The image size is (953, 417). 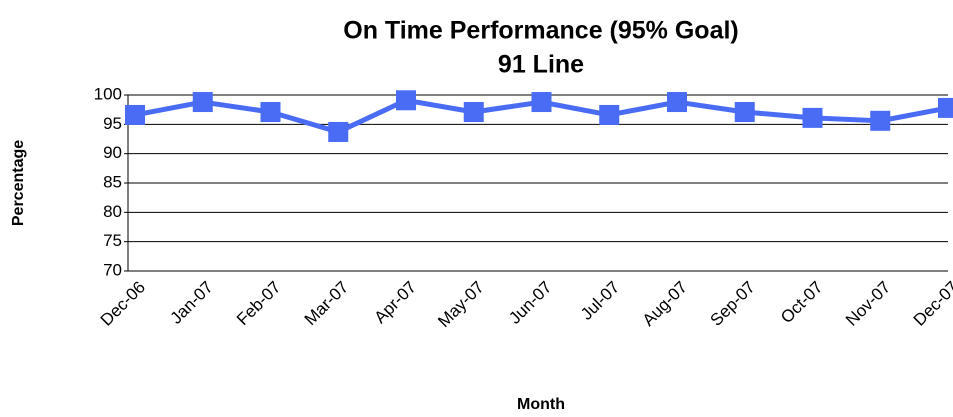 What do you see at coordinates (530, 303) in the screenshot?
I see `x-tick-label: Jun-07` at bounding box center [530, 303].